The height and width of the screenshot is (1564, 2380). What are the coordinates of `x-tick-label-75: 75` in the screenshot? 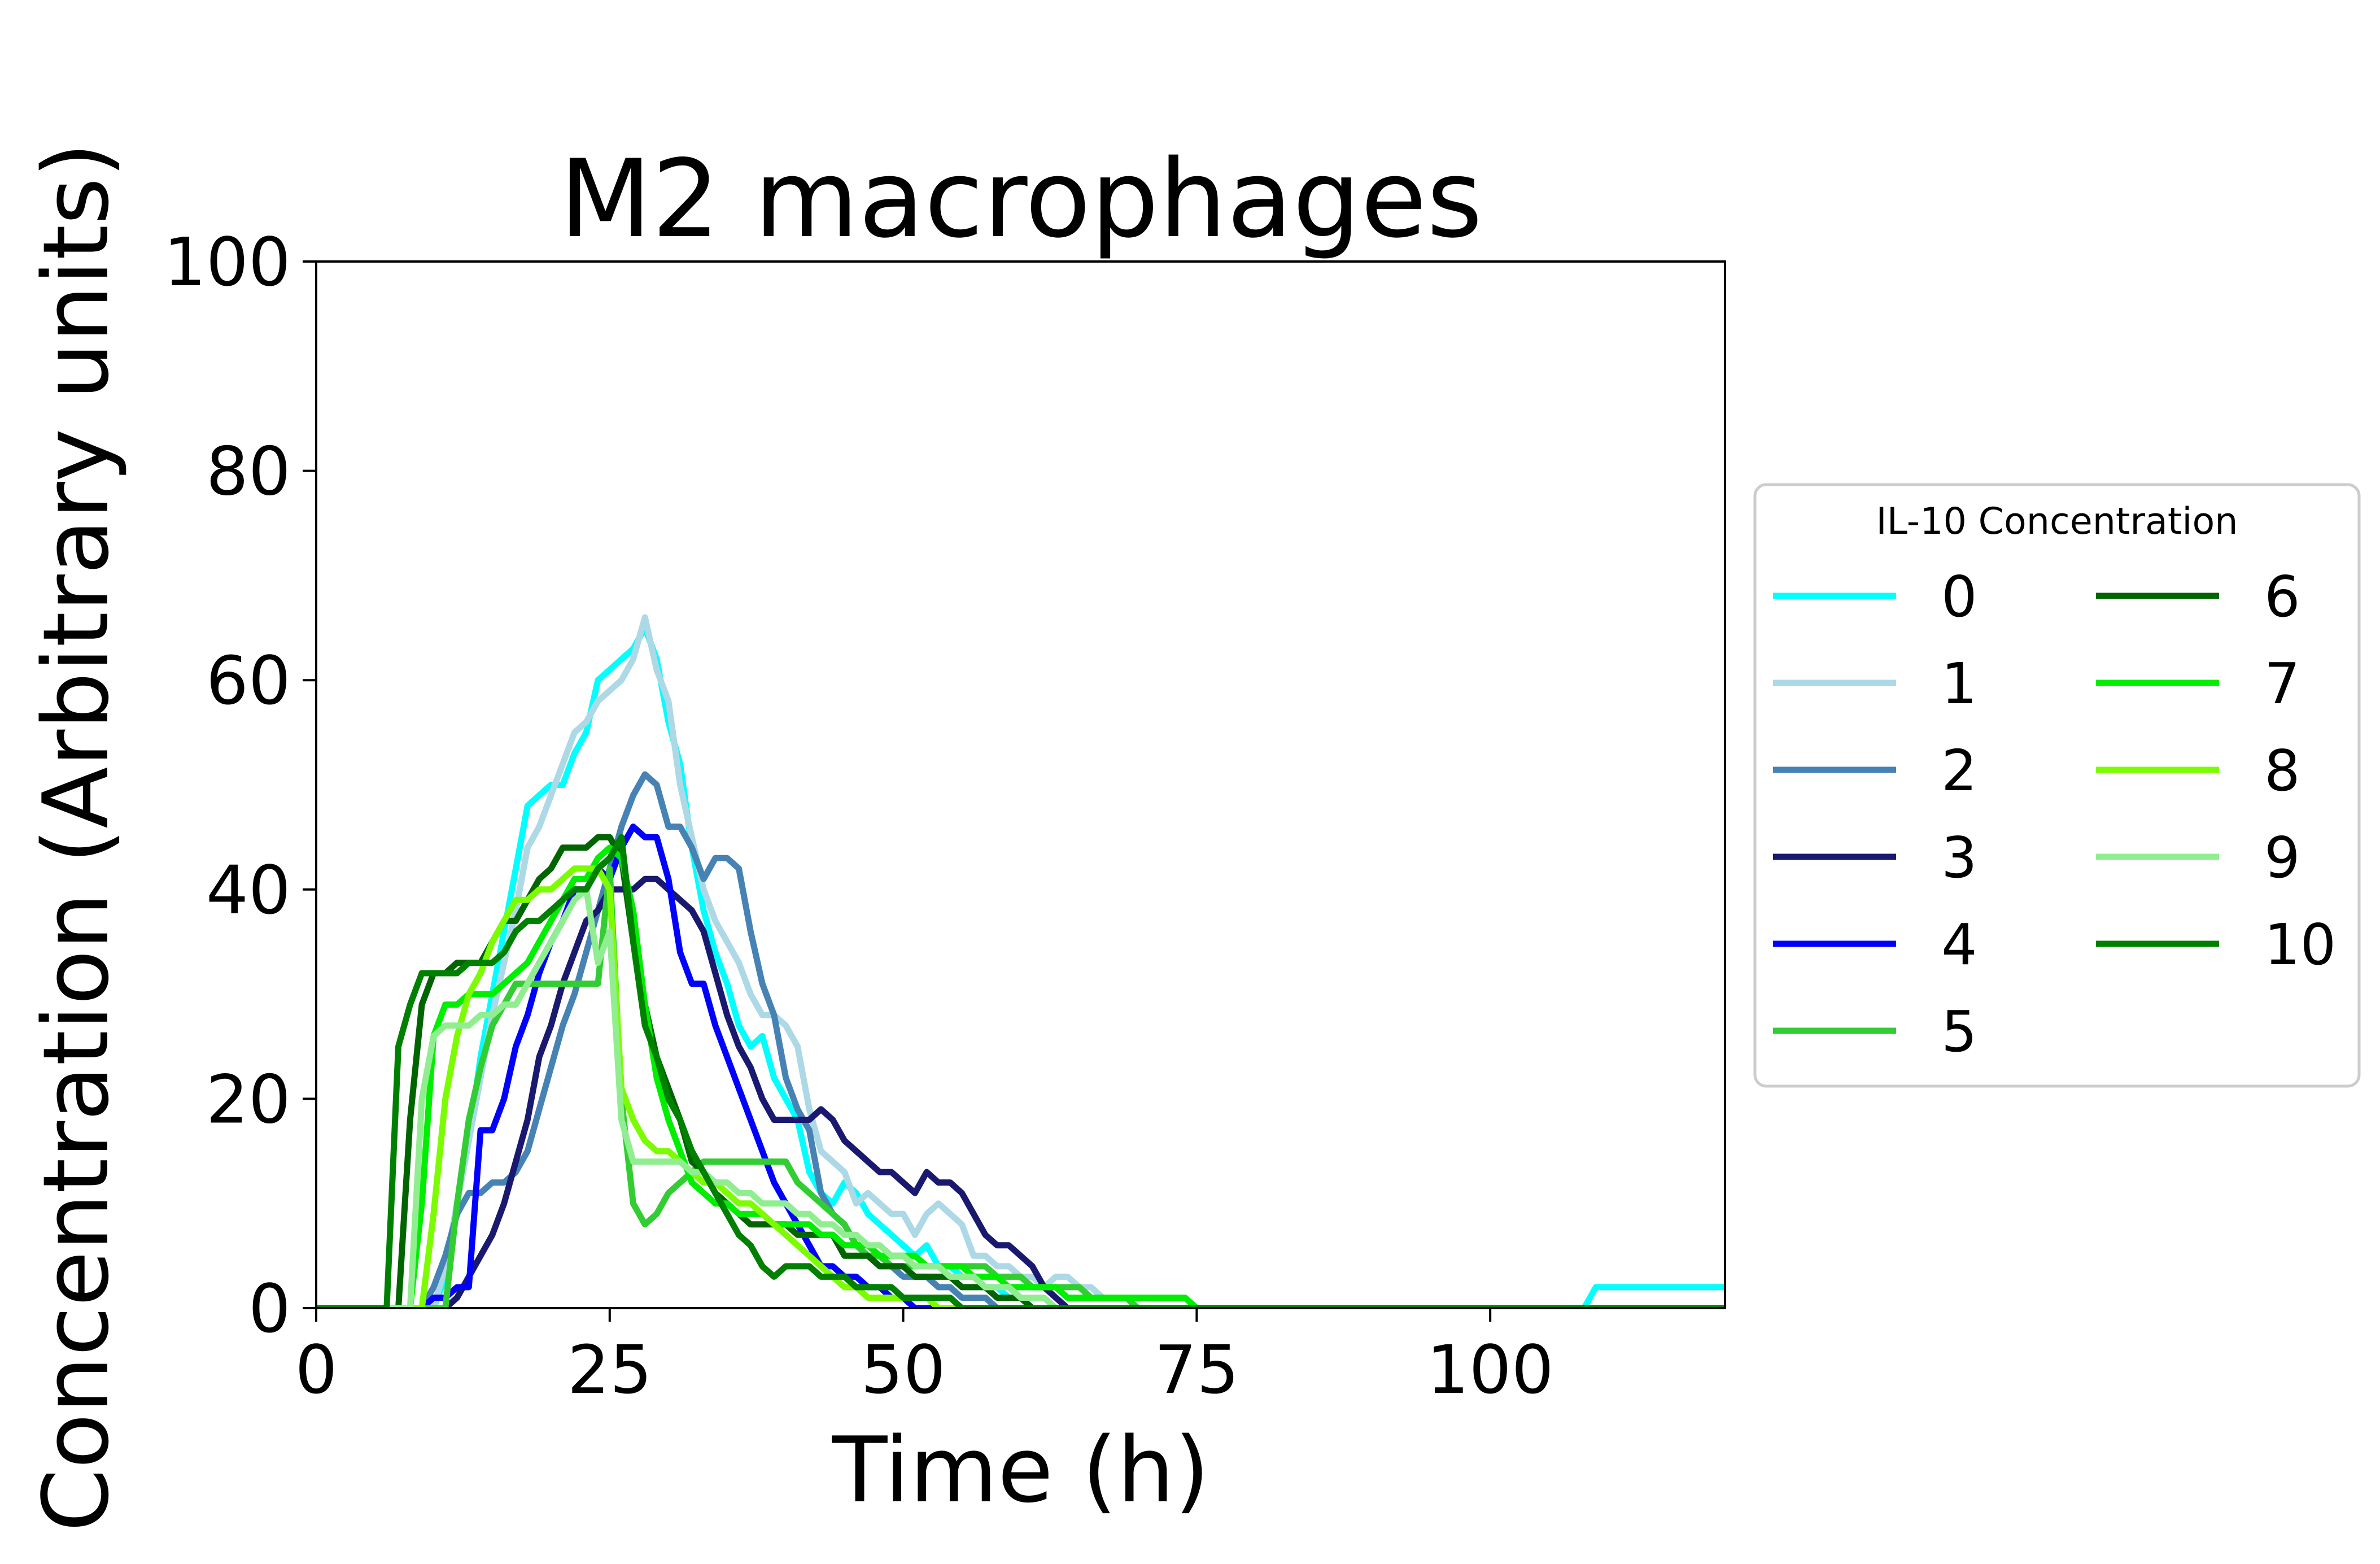 It's located at (1196, 1370).